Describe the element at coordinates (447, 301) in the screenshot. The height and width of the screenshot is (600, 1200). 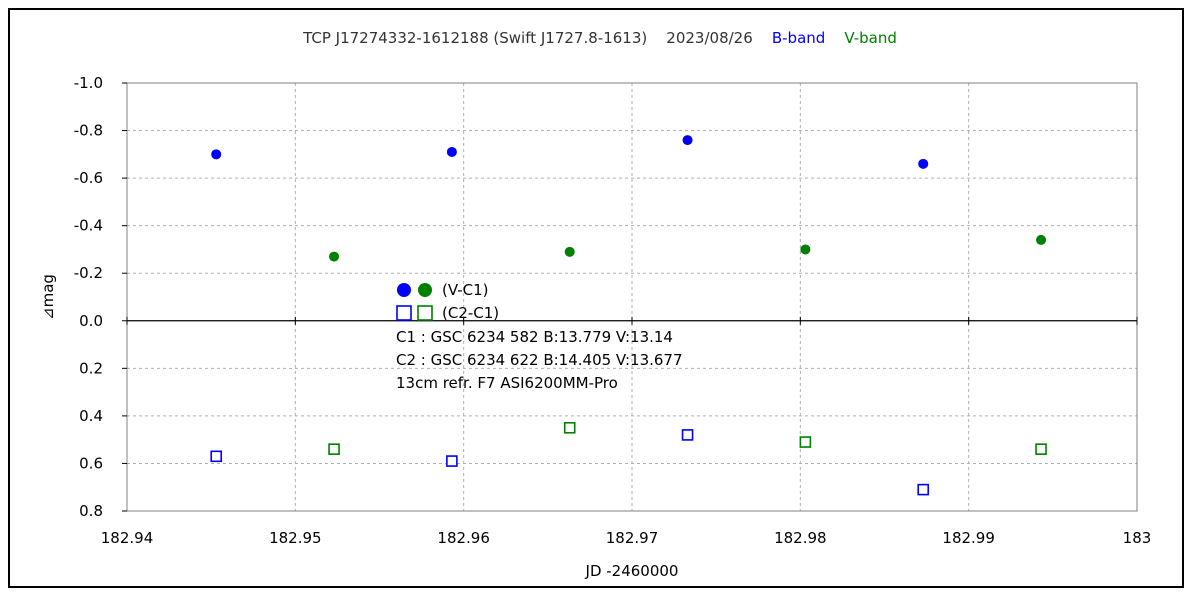
I see `legend: (V-C1) (C2-C1)` at that location.